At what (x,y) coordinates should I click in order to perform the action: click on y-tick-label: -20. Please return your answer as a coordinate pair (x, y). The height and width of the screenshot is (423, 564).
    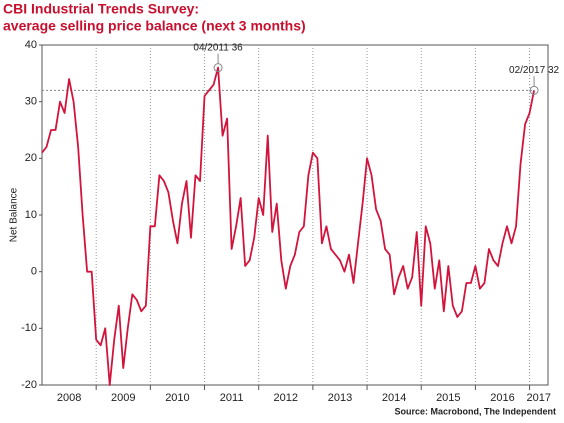
    Looking at the image, I should click on (29, 385).